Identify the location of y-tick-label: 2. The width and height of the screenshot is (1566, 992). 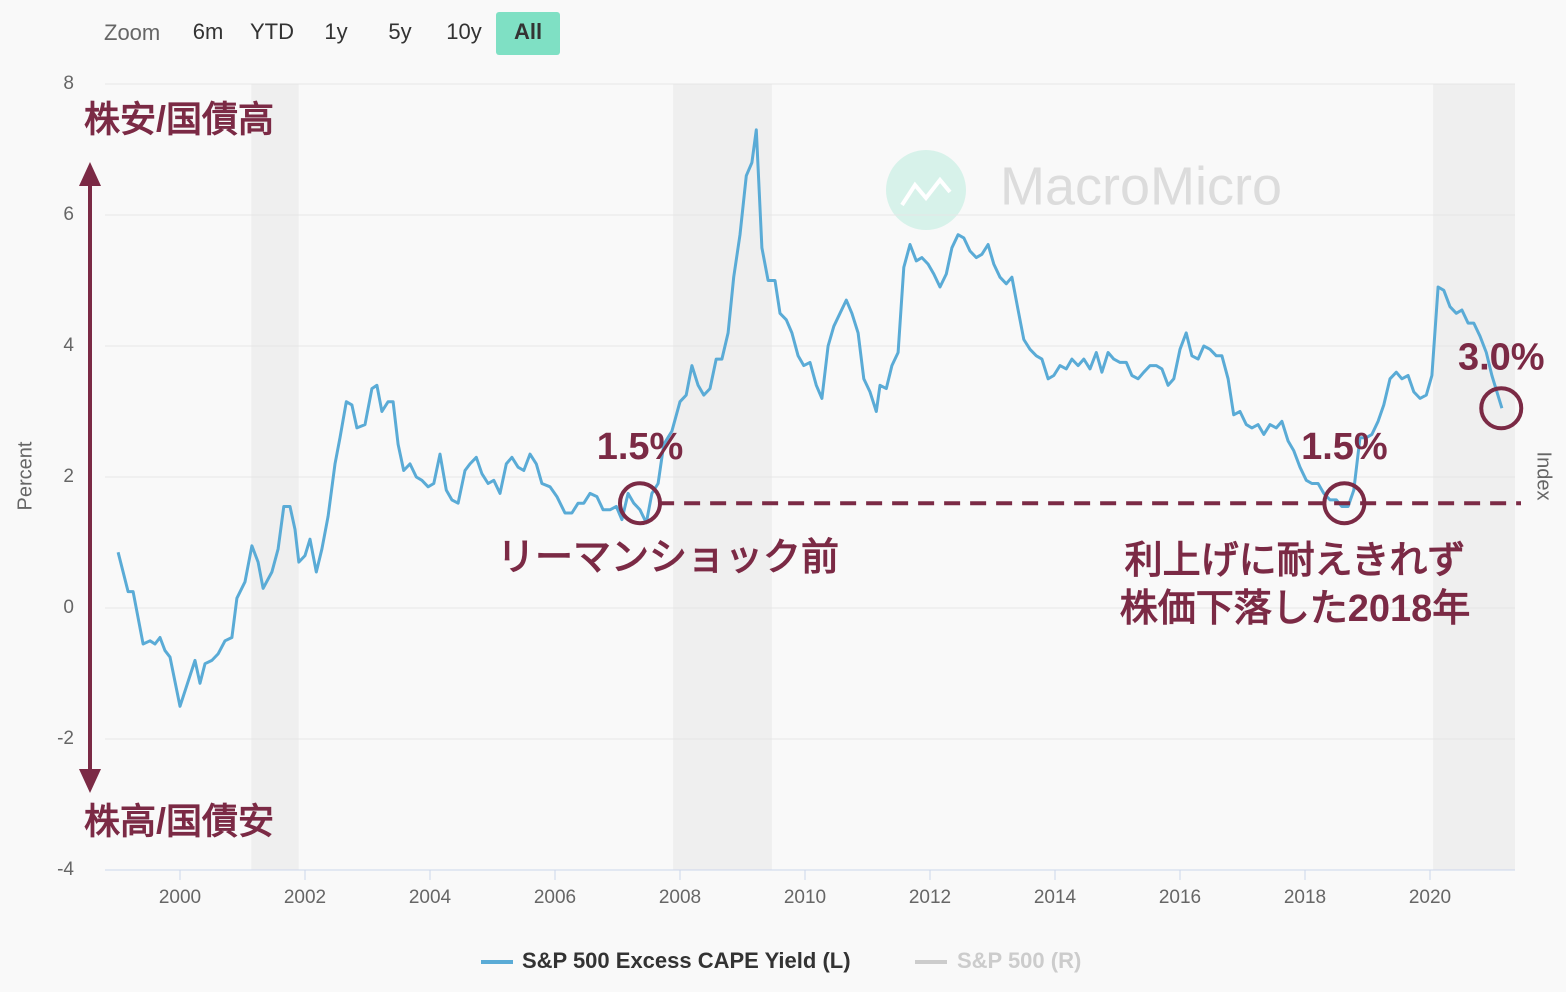
(68, 476).